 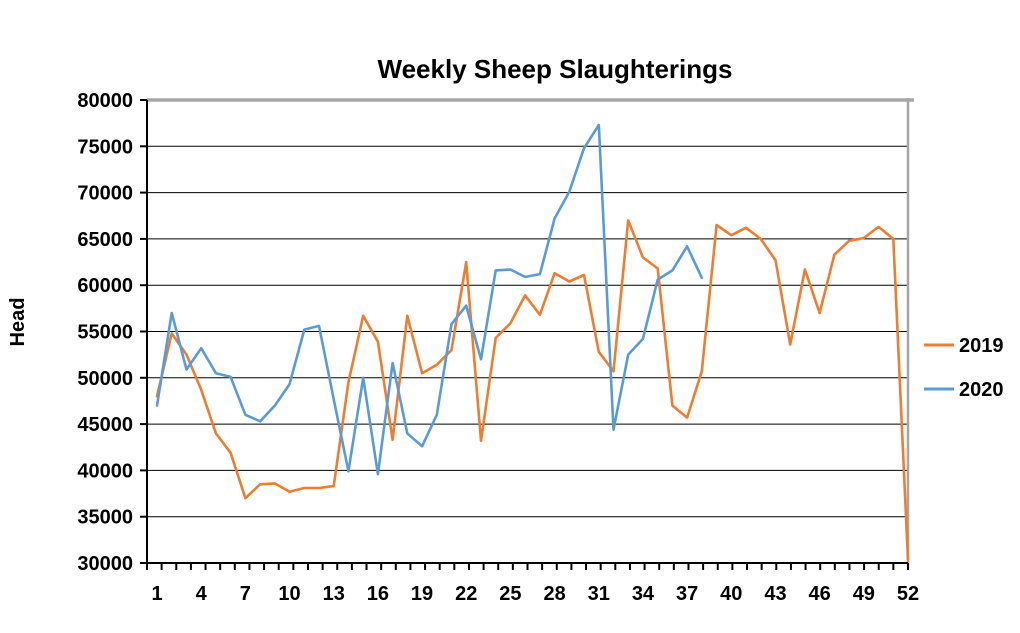 I want to click on legend-label-2020: 2020, so click(x=981, y=390).